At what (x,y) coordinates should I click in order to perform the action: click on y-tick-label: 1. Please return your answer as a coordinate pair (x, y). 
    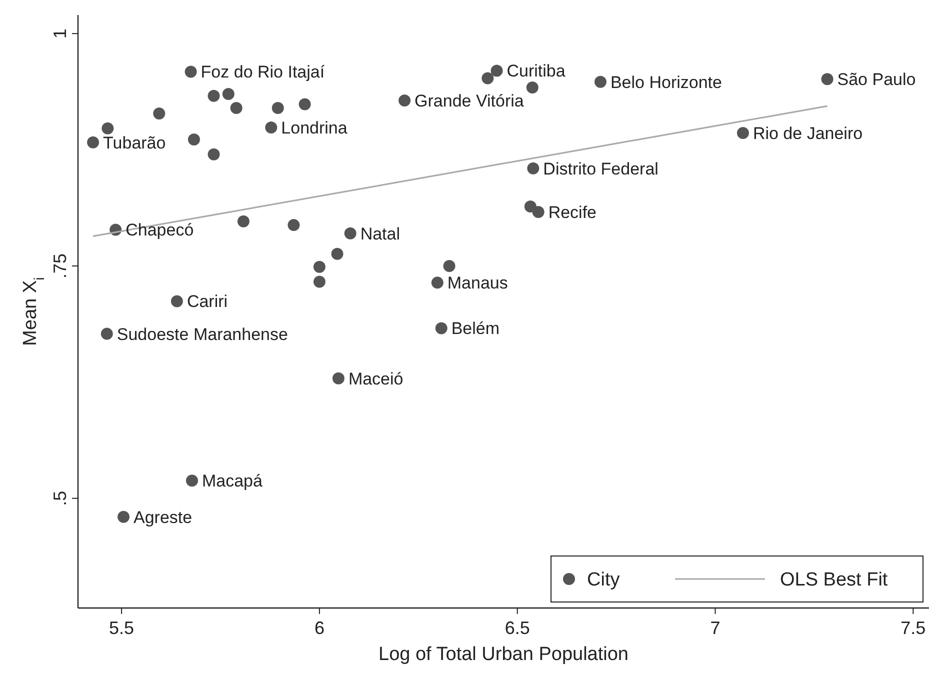
    Looking at the image, I should click on (60, 33).